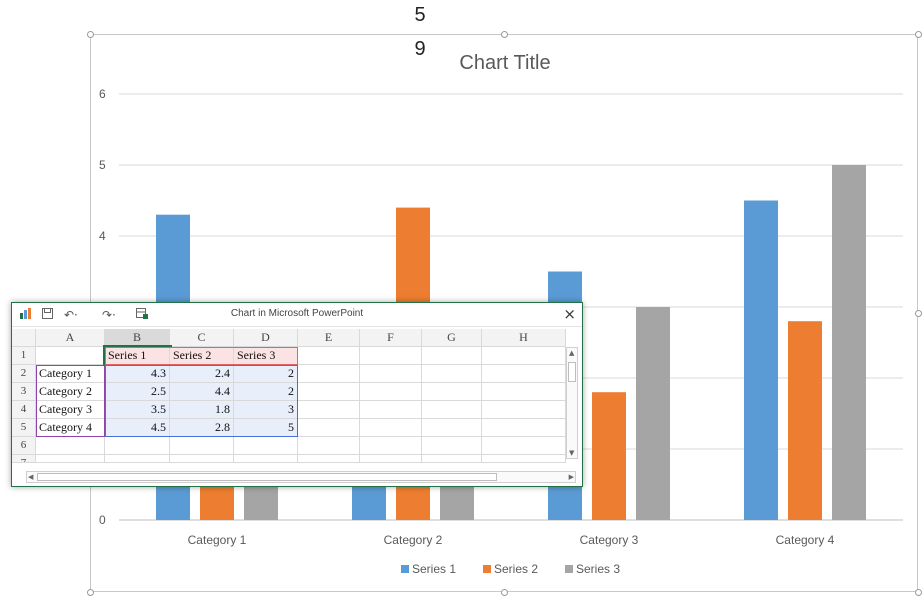 The image size is (922, 599). Describe the element at coordinates (452, 356) in the screenshot. I see `cell-g1` at that location.